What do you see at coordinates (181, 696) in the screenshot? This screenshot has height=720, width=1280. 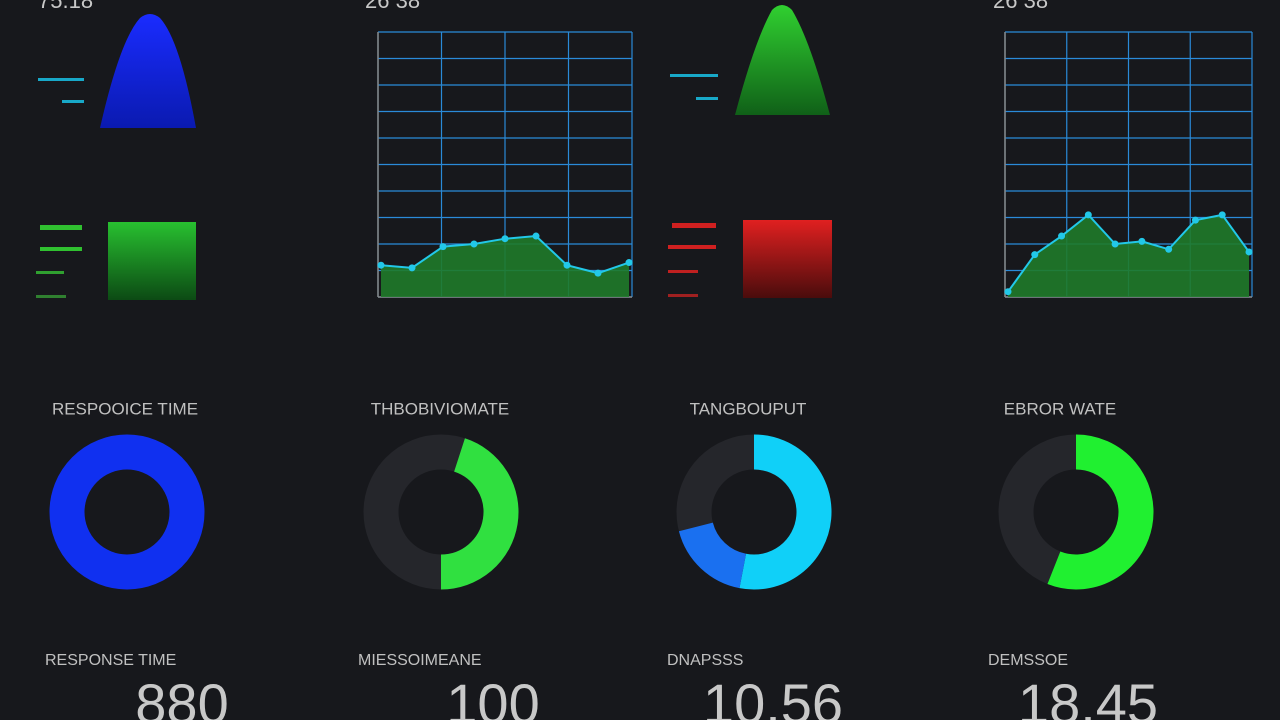 I see `stat-value: 880` at bounding box center [181, 696].